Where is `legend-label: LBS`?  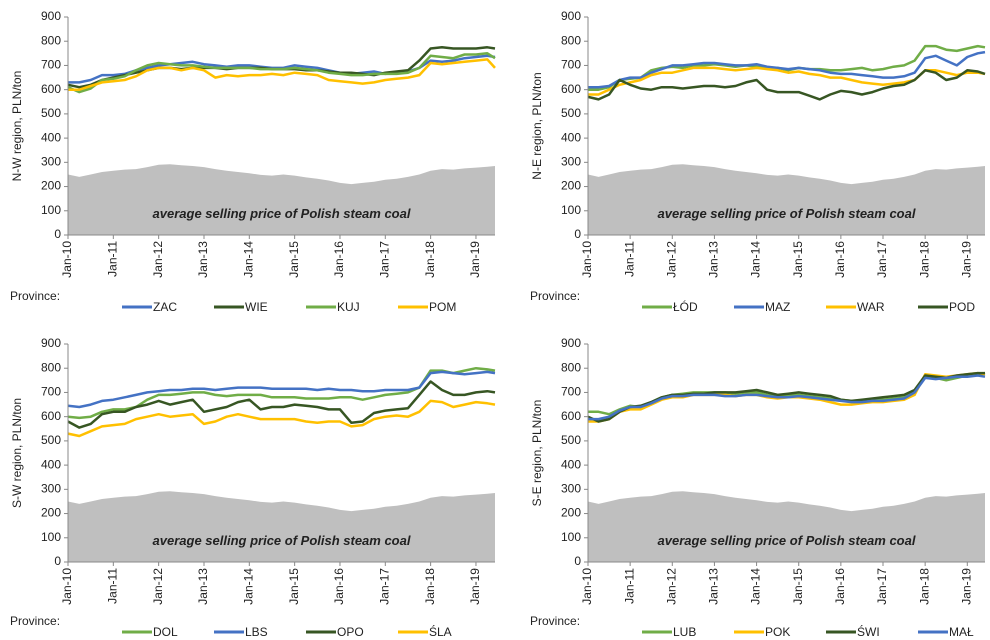
legend-label: LBS is located at coordinates (256, 632).